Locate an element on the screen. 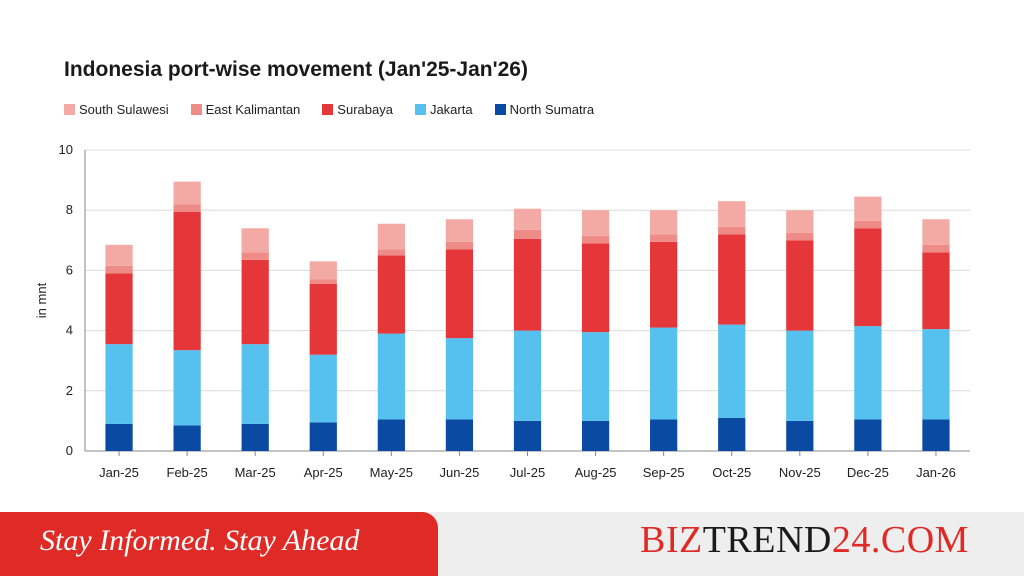 This screenshot has height=576, width=1024. x-tick-label: May-25 is located at coordinates (391, 472).